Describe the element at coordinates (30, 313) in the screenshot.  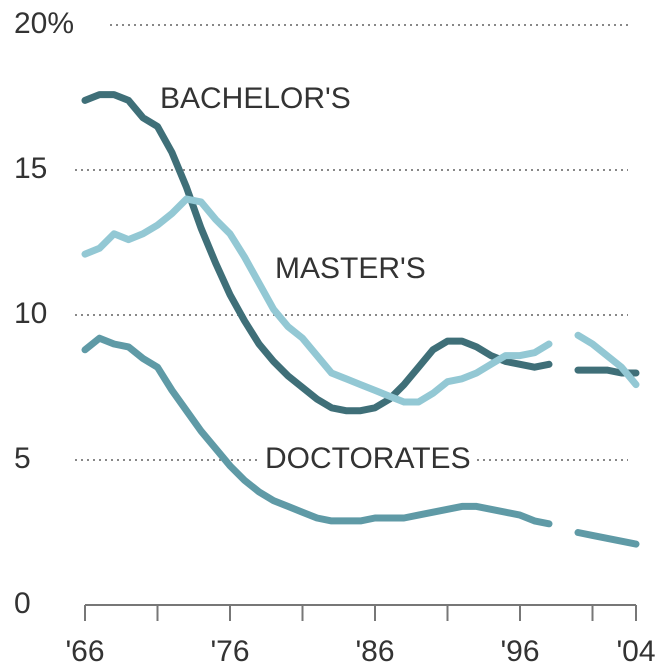
I see `y-tick-label: 10` at that location.